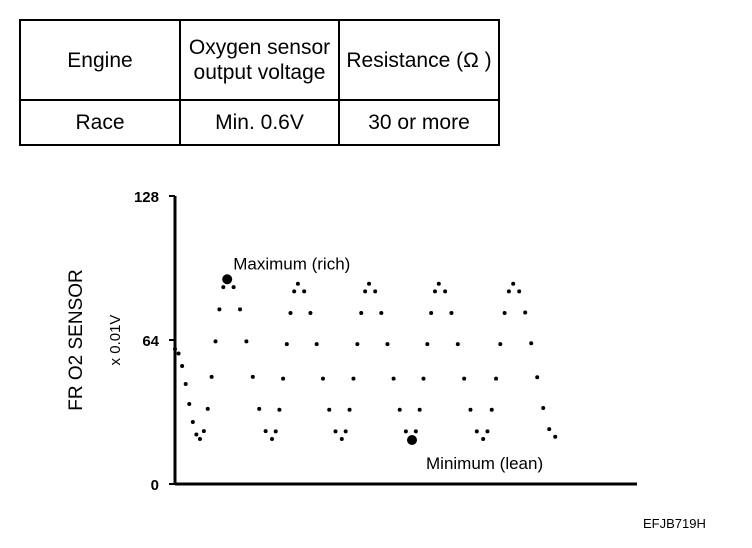 The width and height of the screenshot is (752, 548). I want to click on header-line-1: Oxygen sensor, so click(259, 47).